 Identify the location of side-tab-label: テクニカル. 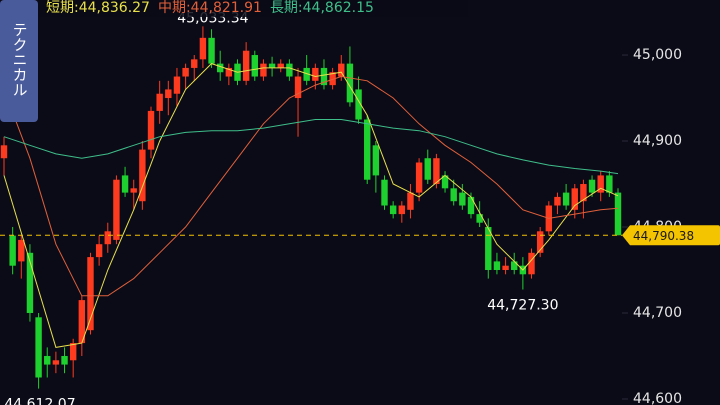
(20, 59).